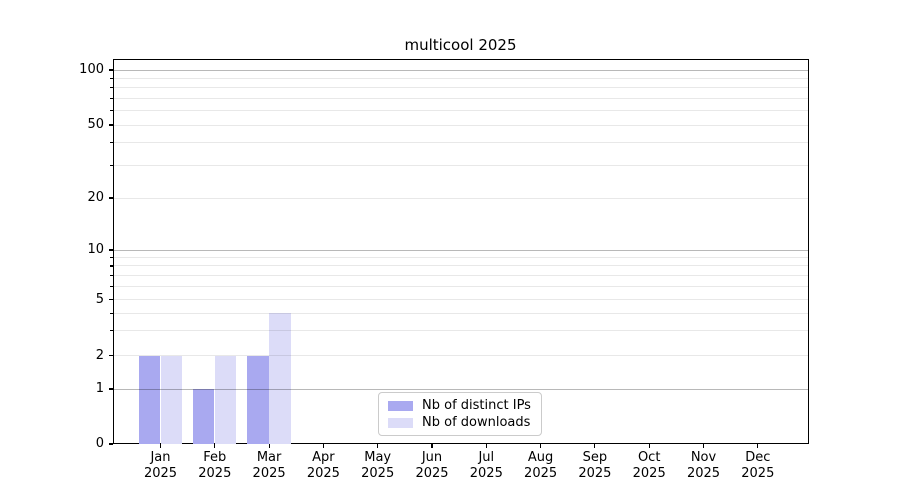 This screenshot has height=500, width=900. Describe the element at coordinates (99, 388) in the screenshot. I see `y-tick-label-1: 1` at that location.